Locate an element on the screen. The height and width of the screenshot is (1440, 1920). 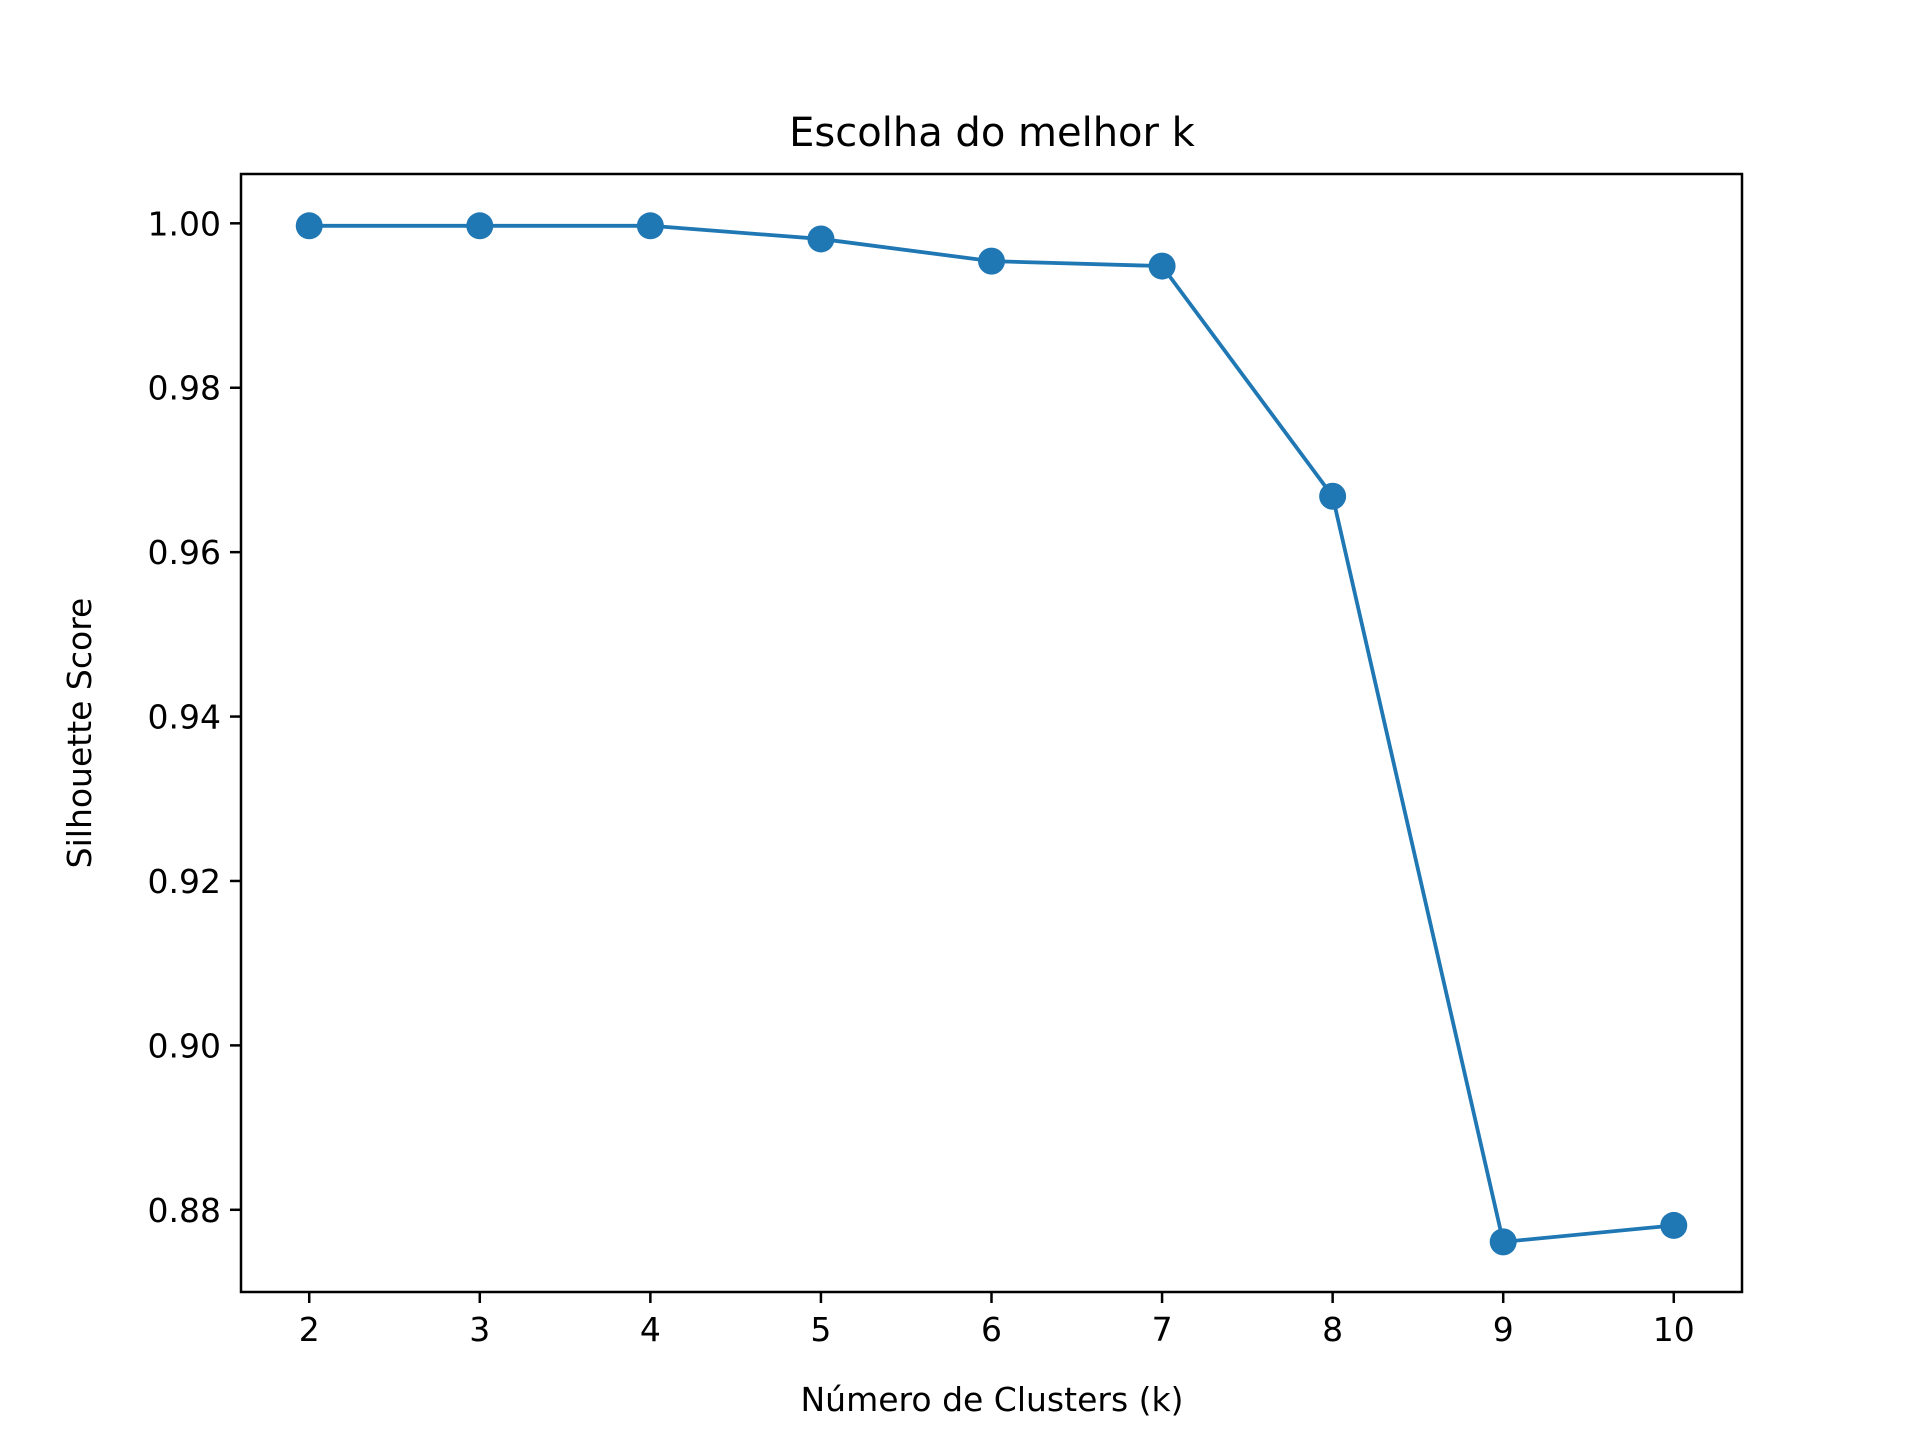
chart-title: Escolha do melhor k is located at coordinates (992, 133).